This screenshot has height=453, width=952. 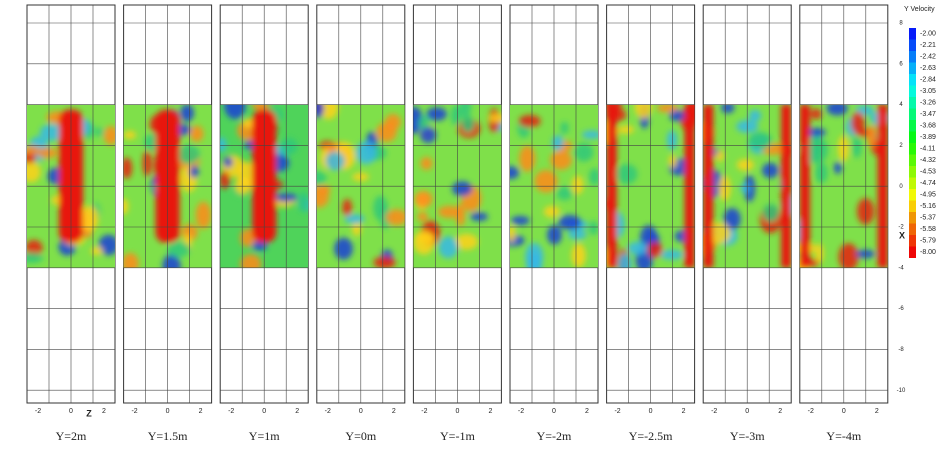 I want to click on colorbar-label: -5.79, so click(x=928, y=241).